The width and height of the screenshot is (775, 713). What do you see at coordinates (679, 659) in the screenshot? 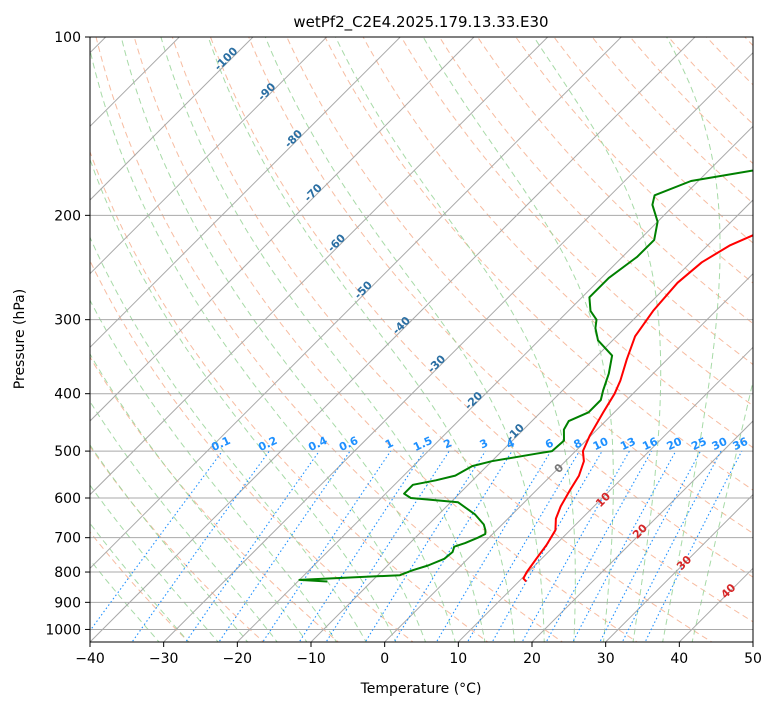
I see `x-tick-label: 40` at bounding box center [679, 659].